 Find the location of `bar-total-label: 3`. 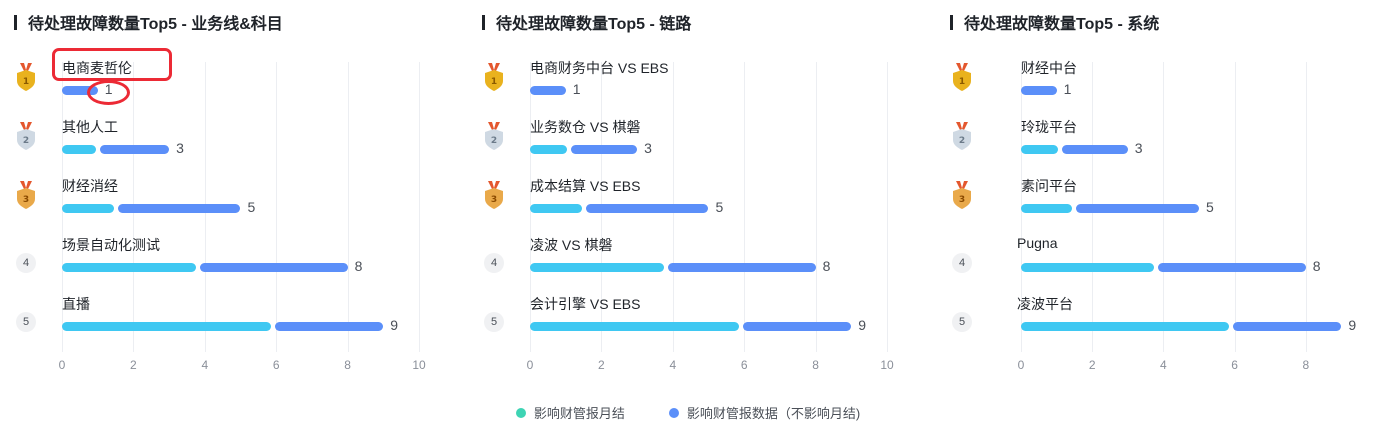

bar-total-label: 3 is located at coordinates (648, 148).